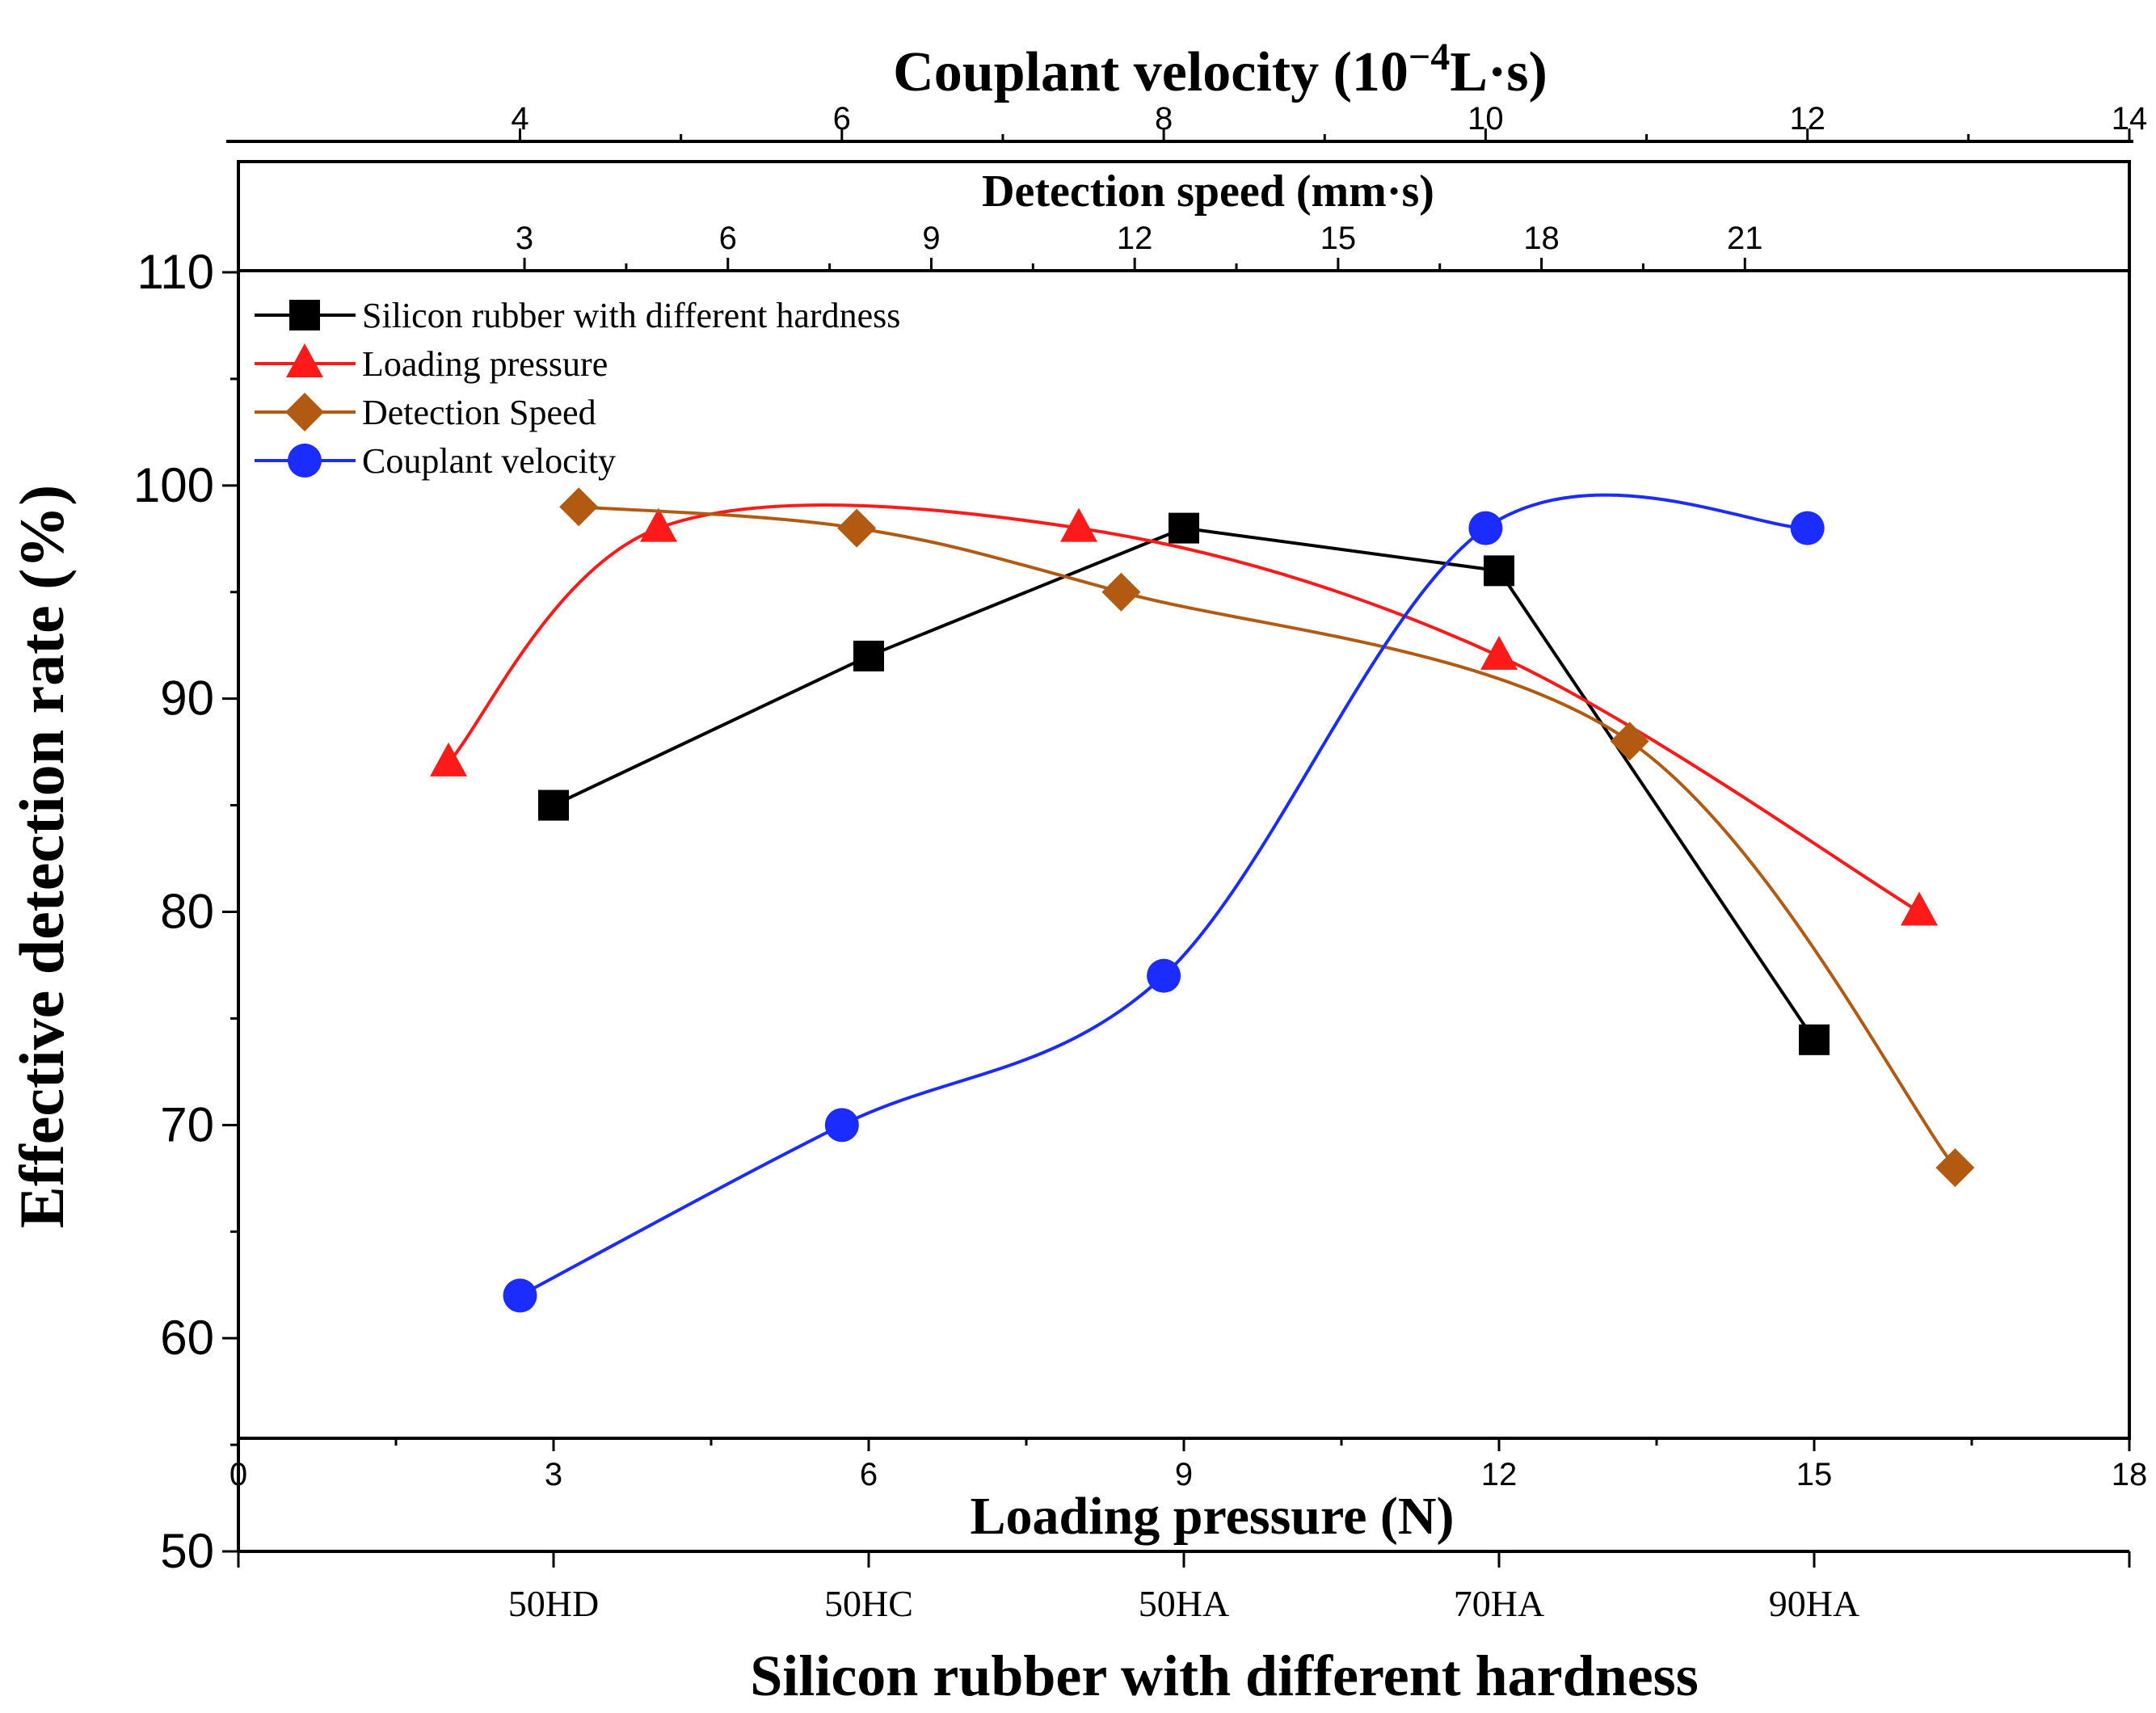 The width and height of the screenshot is (2156, 1713). Describe the element at coordinates (1541, 238) in the screenshot. I see `top_detection-tick-label: 18` at that location.